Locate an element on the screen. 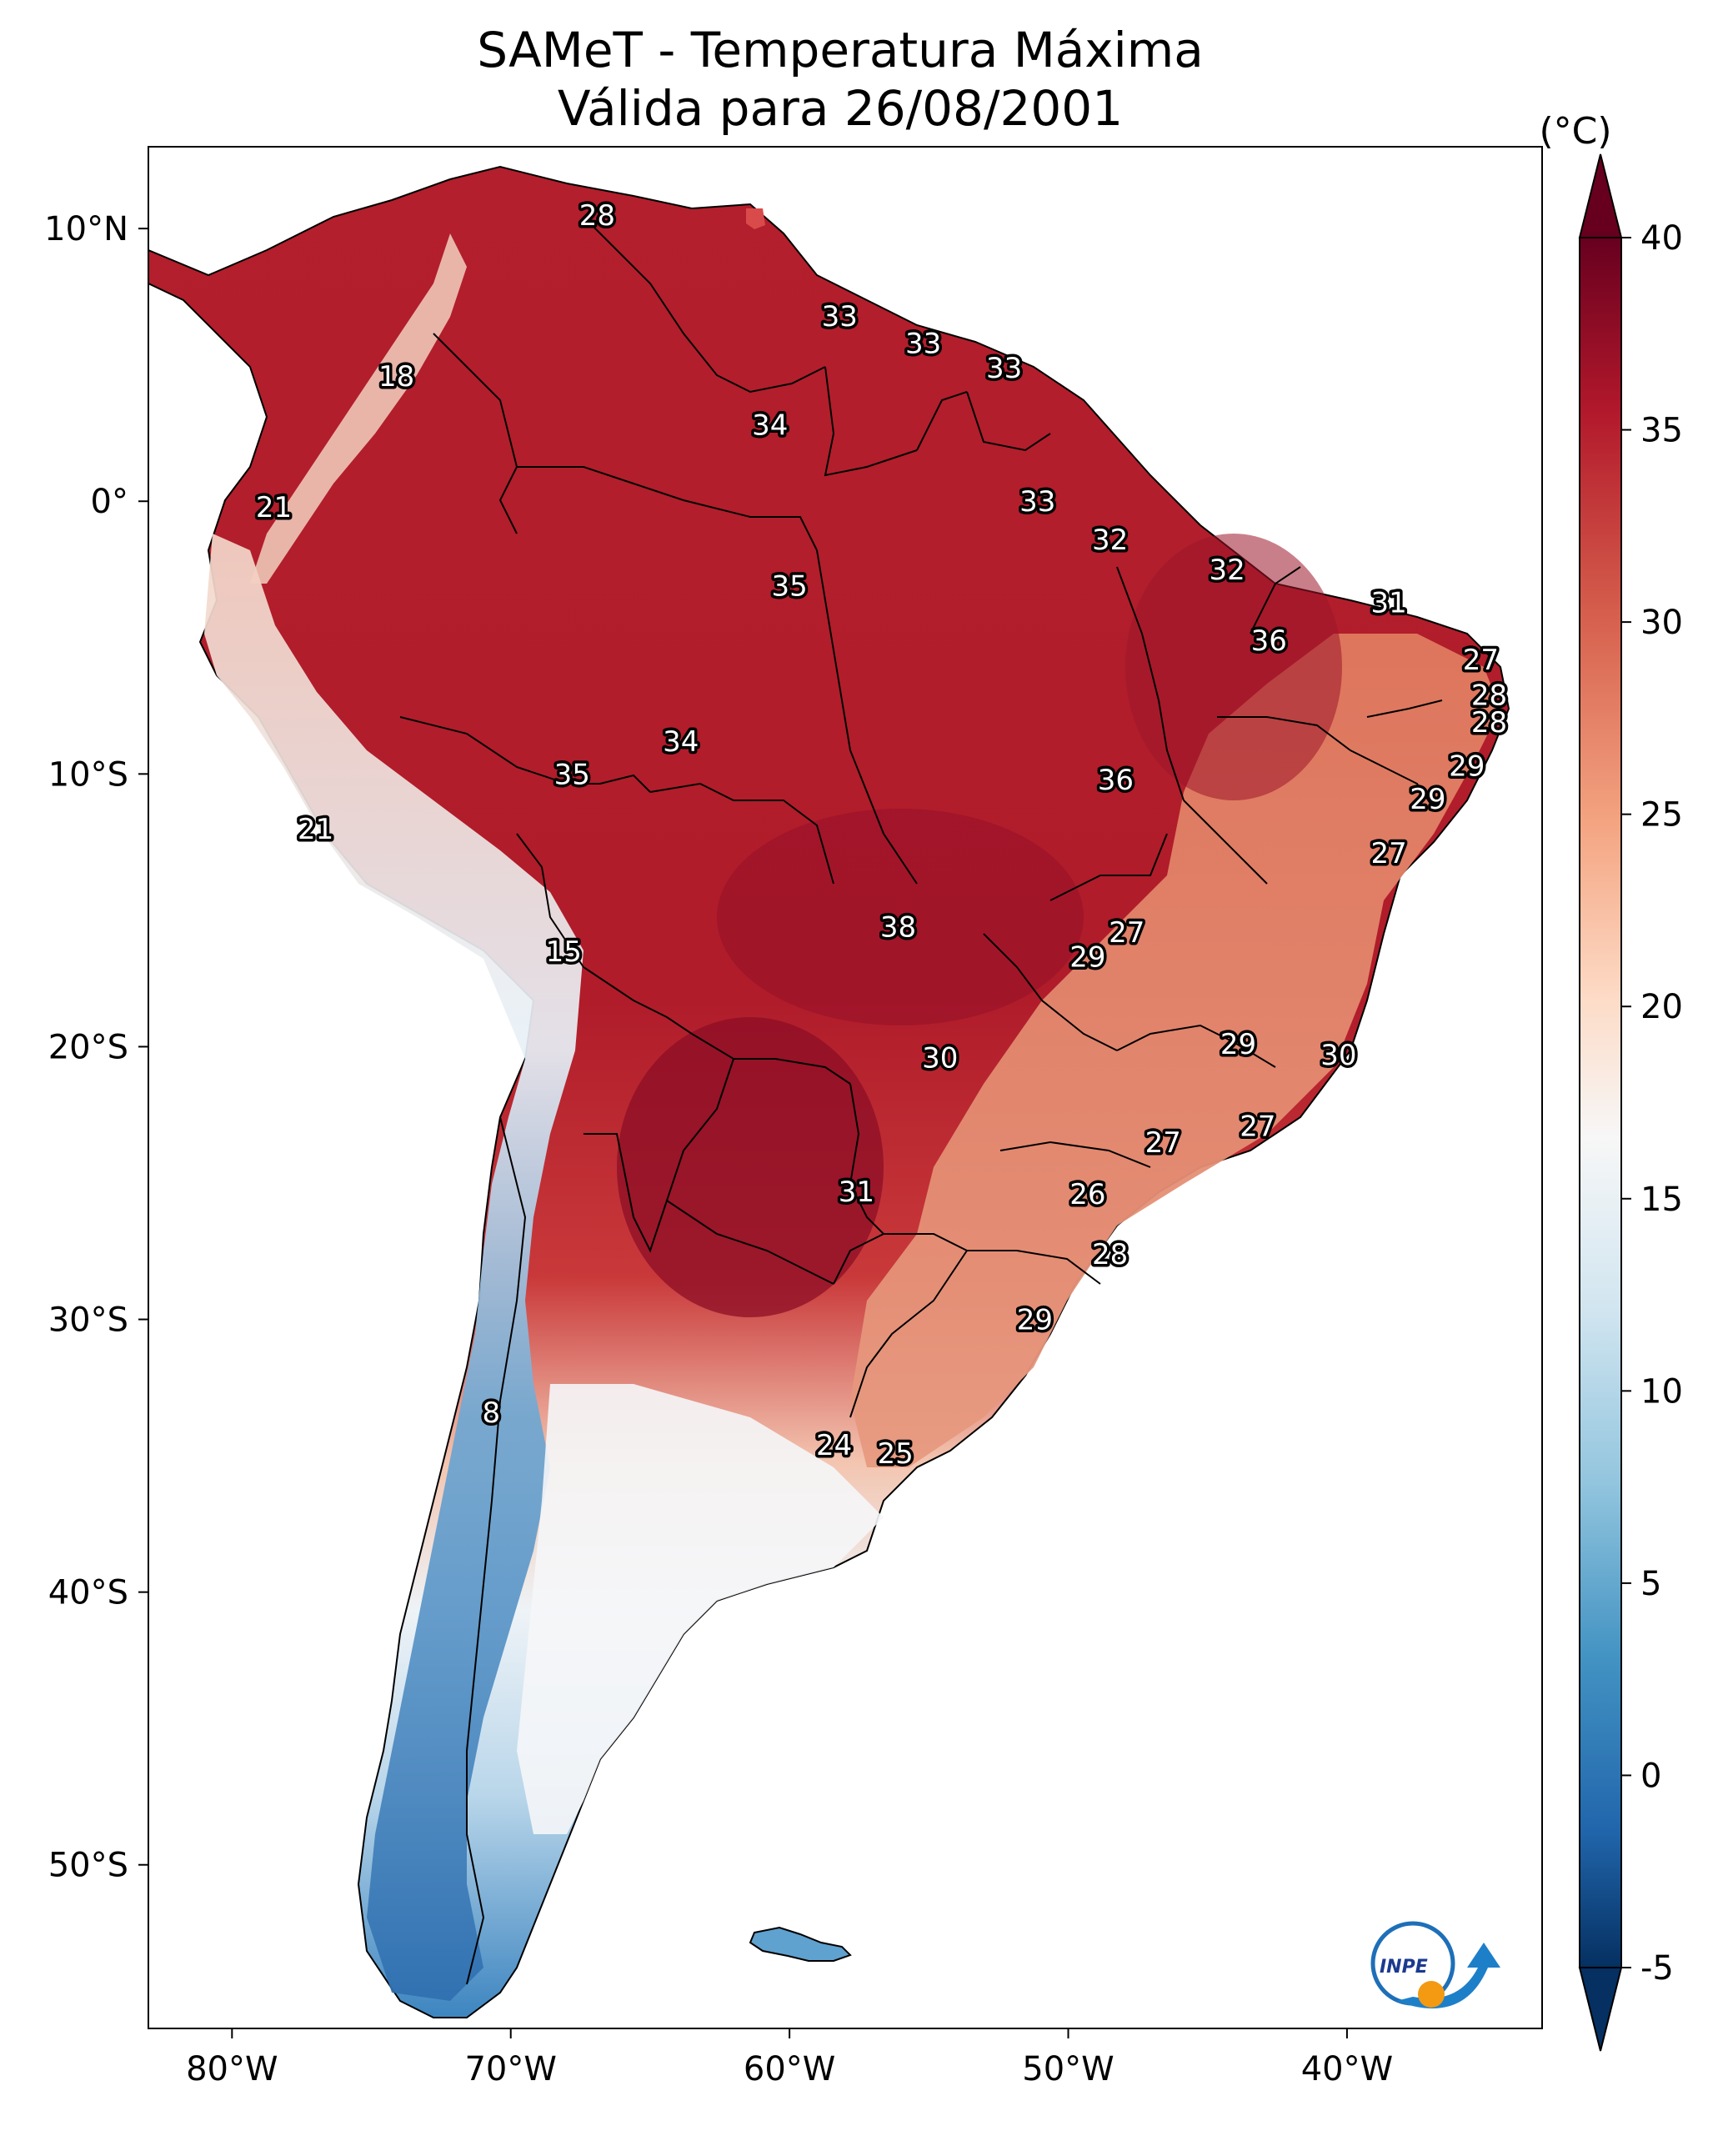  map-title-line1: SAMeT - Temperatura Máxima is located at coordinates (840, 50).